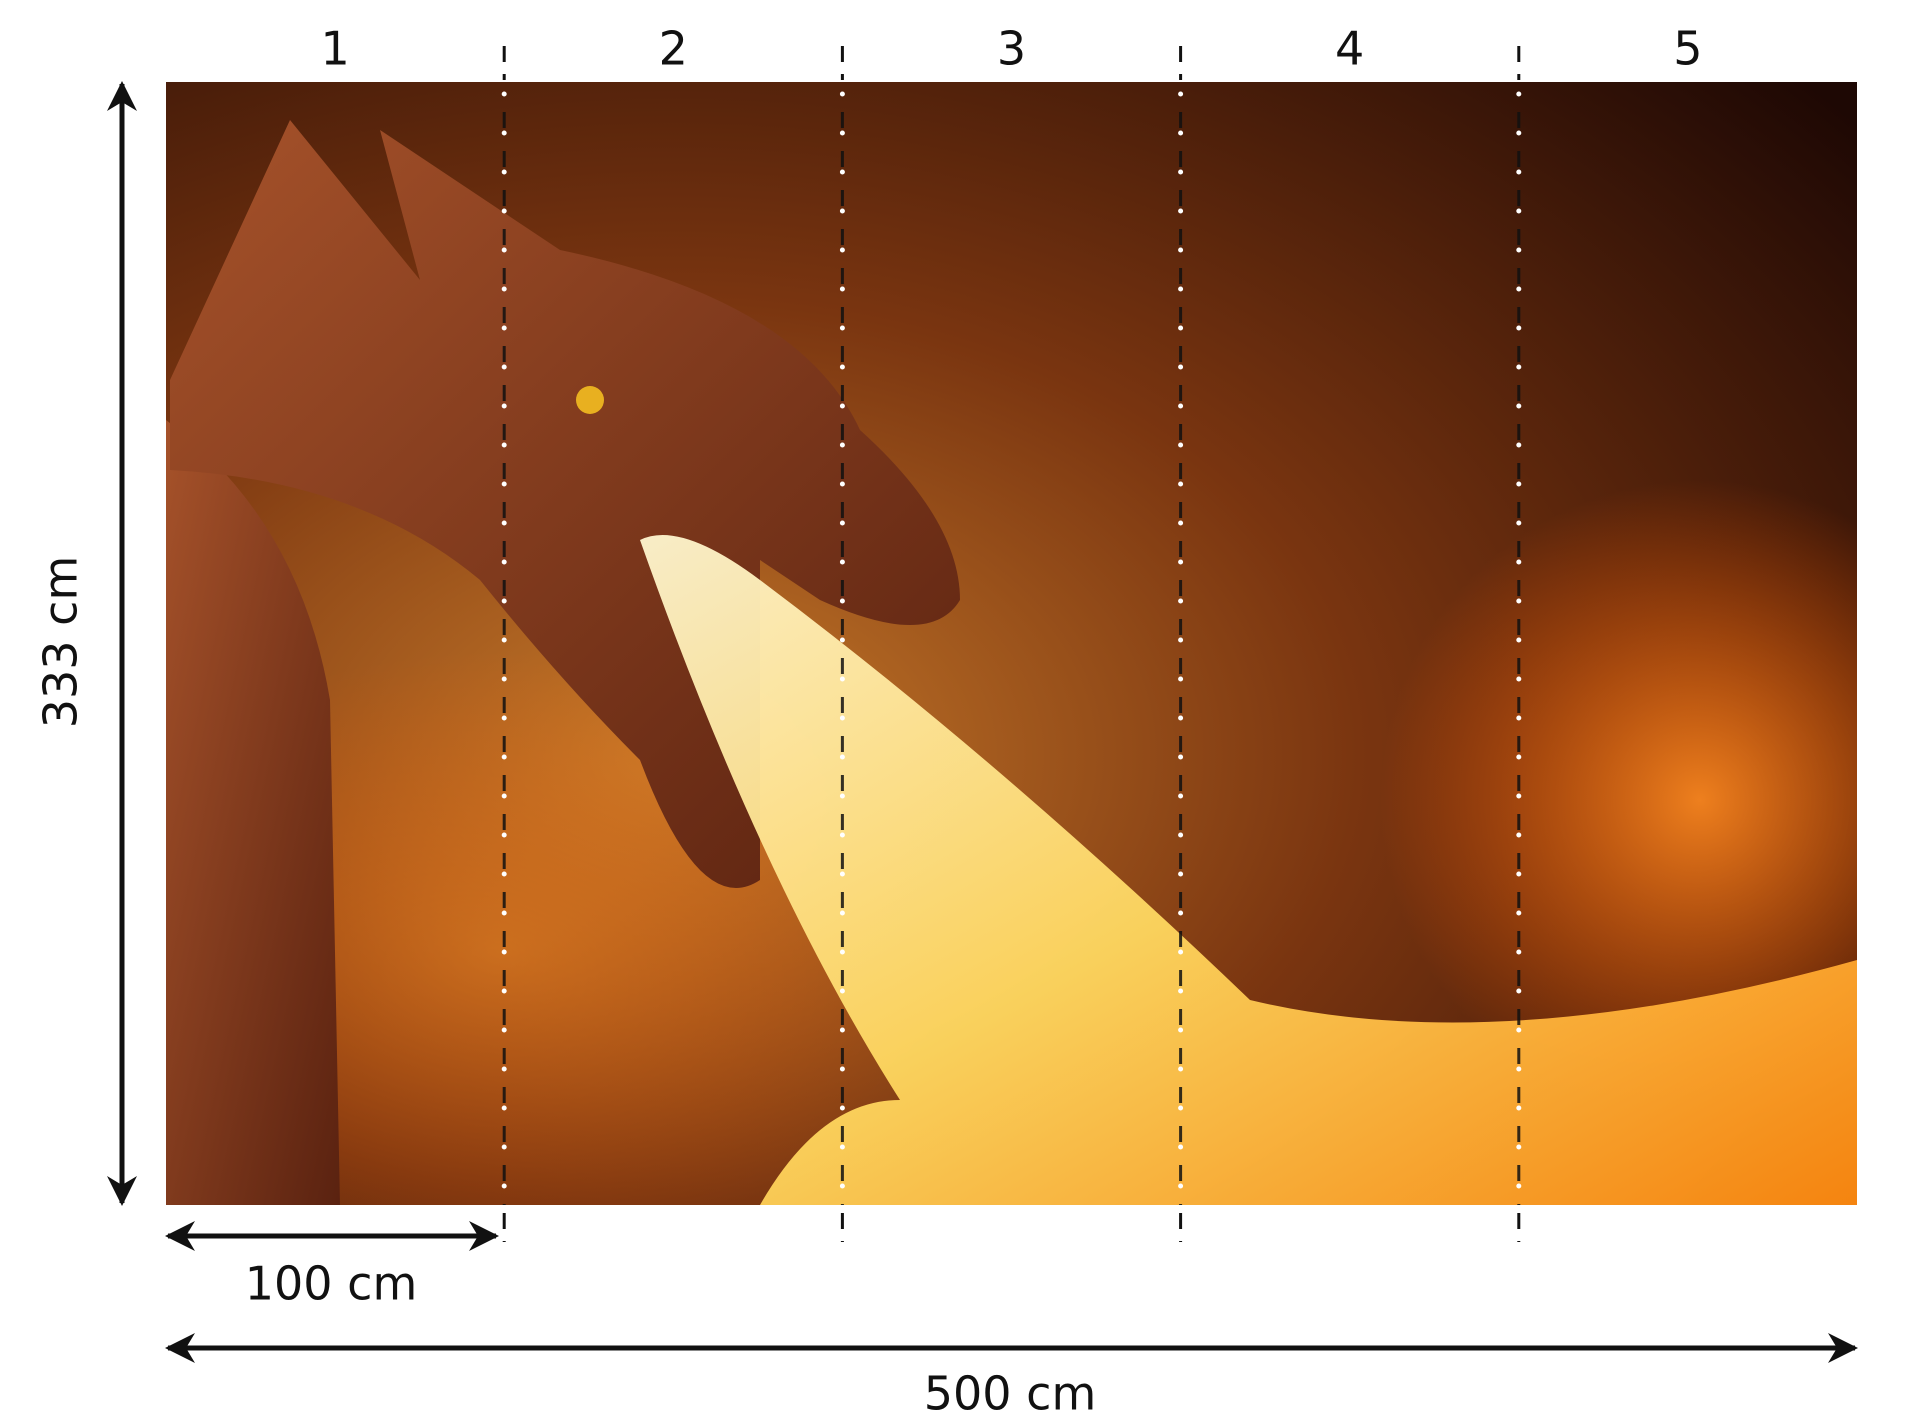  I want to click on panel-number: 2, so click(673, 49).